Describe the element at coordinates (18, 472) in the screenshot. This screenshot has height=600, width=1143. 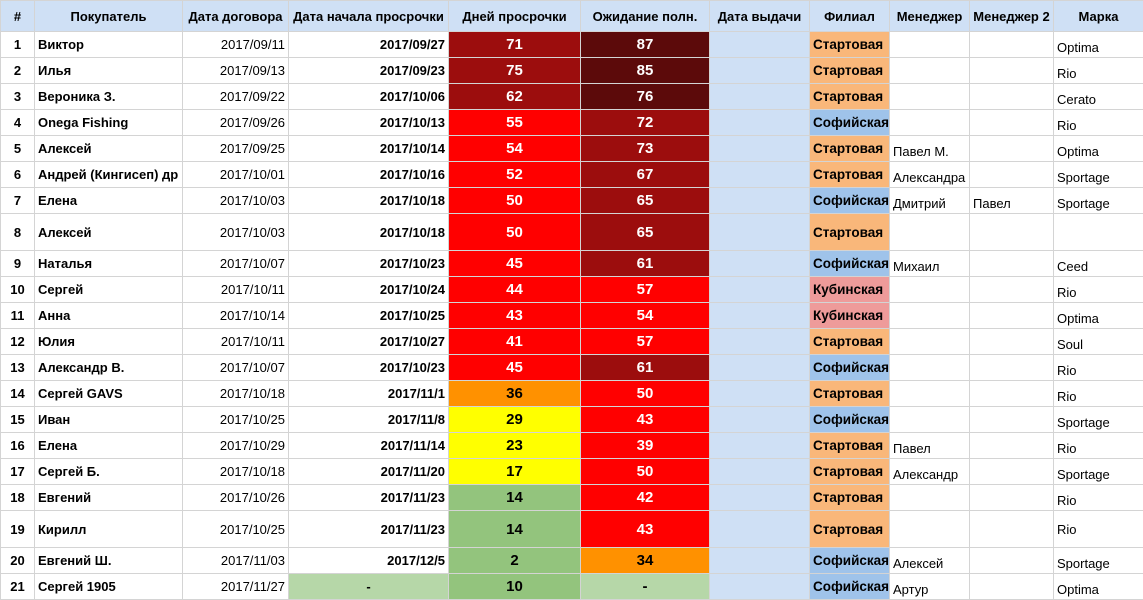
I see `row-number-cell: 17` at that location.